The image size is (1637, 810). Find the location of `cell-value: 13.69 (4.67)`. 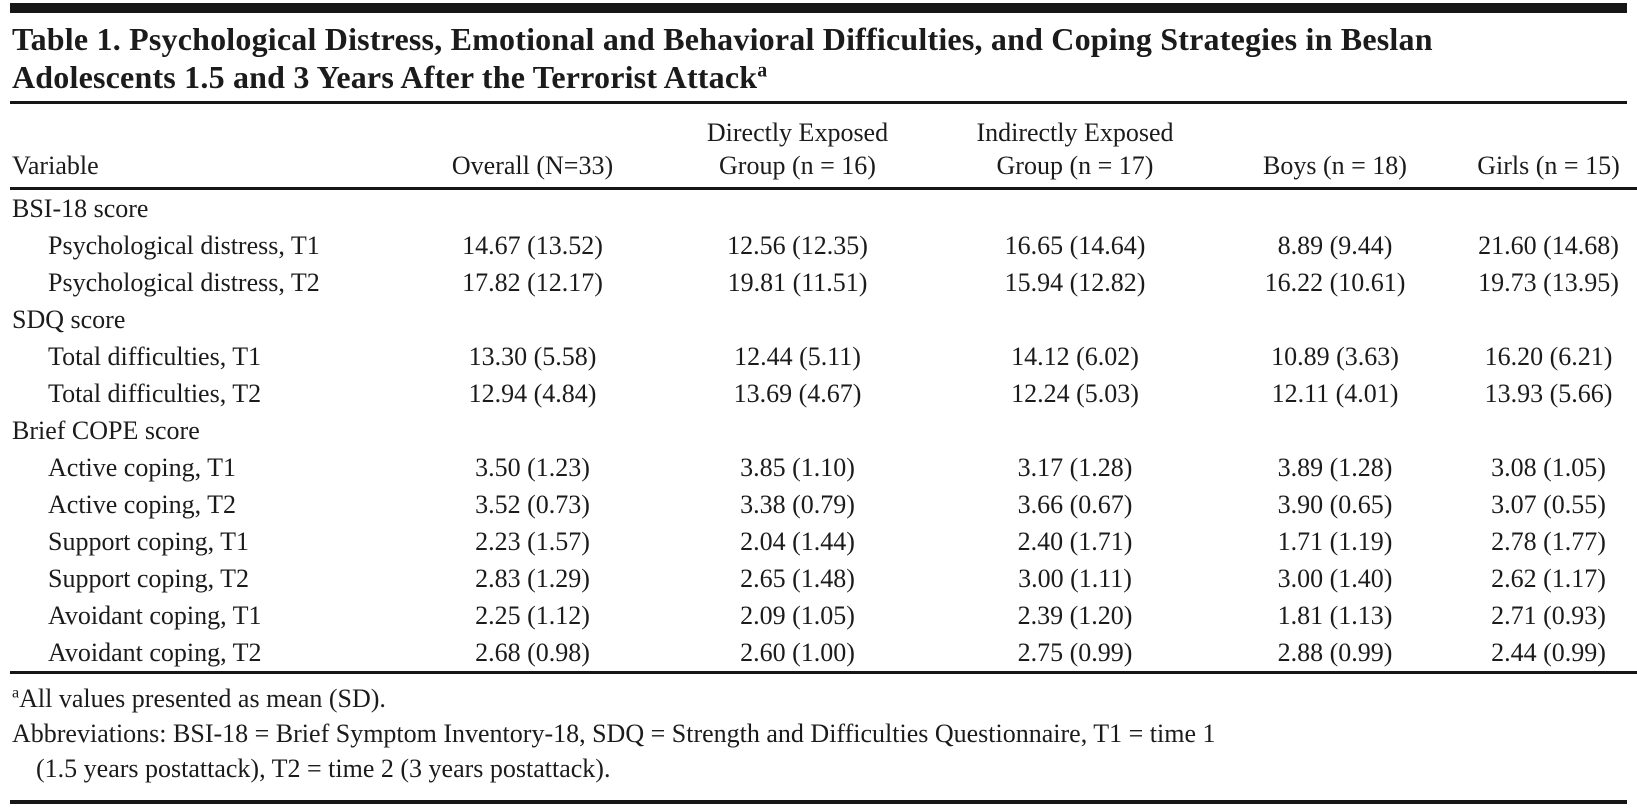

cell-value: 13.69 (4.67) is located at coordinates (797, 393).